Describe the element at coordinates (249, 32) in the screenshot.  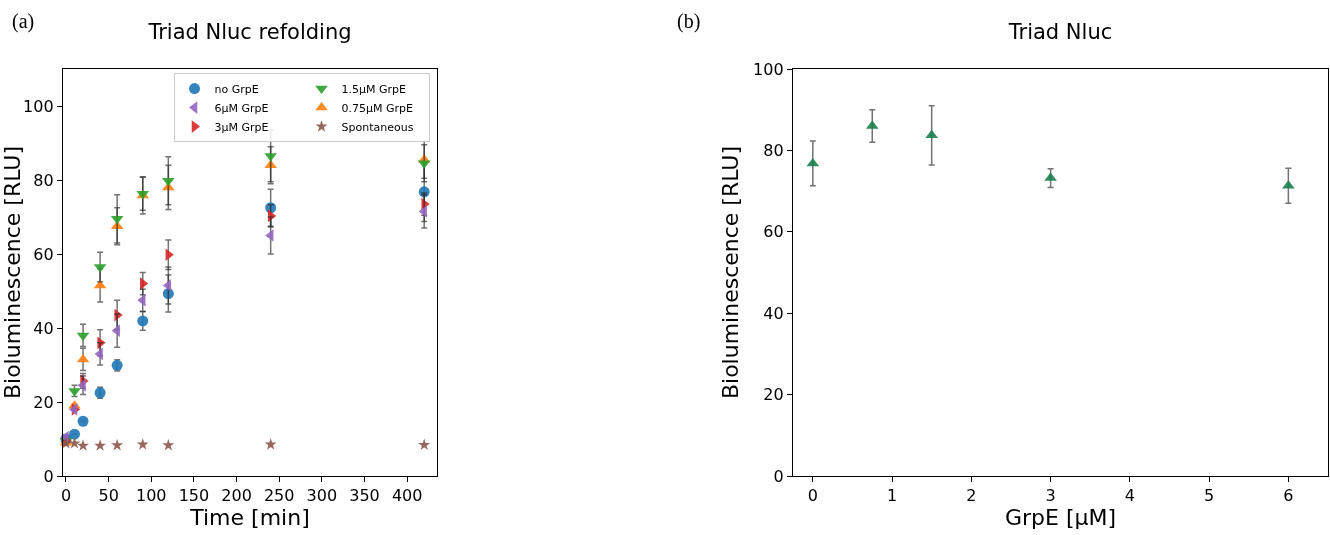
I see `chart-title: Triad Nluc refolding` at that location.